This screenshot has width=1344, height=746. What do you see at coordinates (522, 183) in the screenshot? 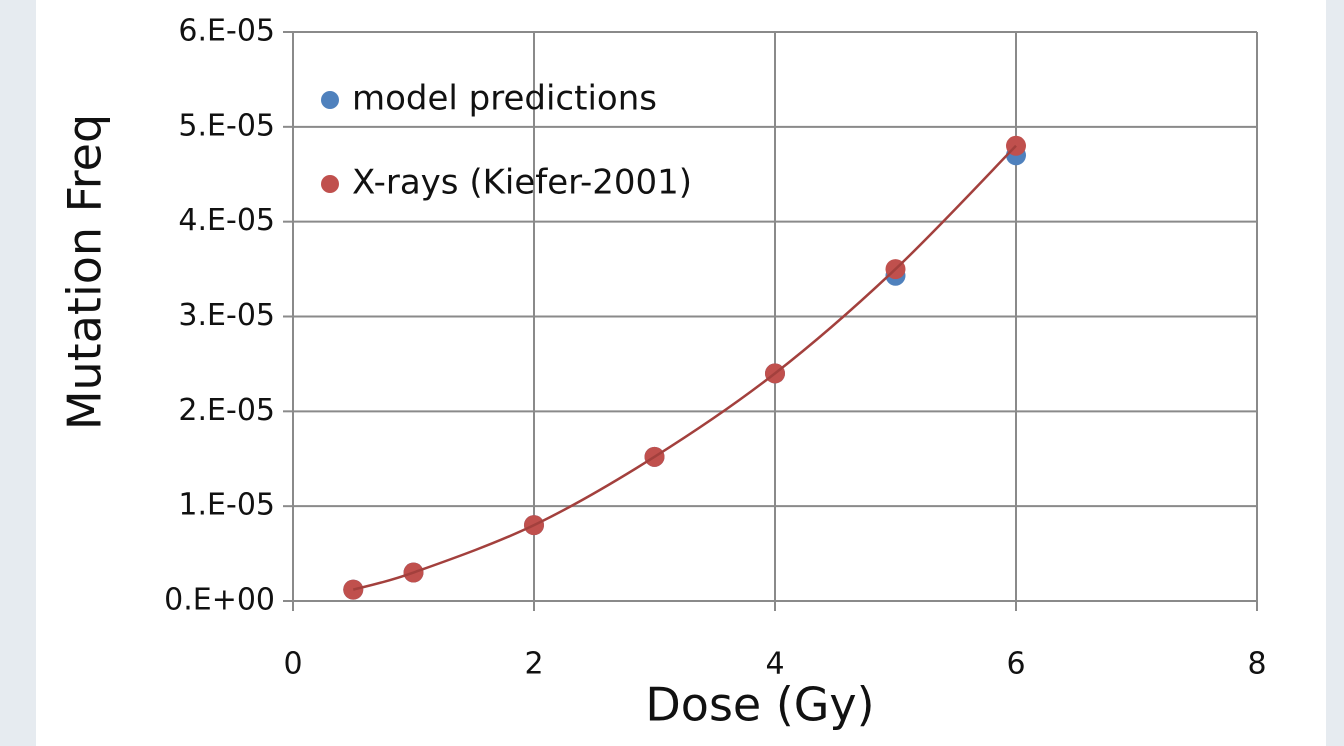
I see `legend-label: X-rays (Kiefer-2001)` at bounding box center [522, 183].